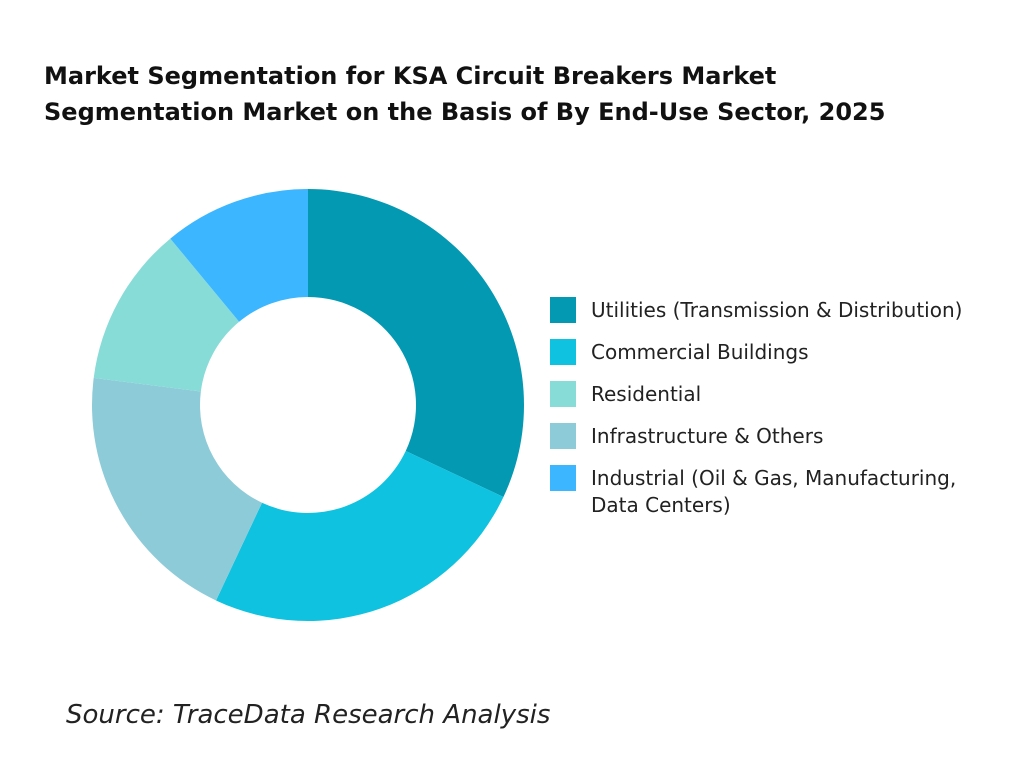  I want to click on legend-item: Commercial Buildings, so click(770, 352).